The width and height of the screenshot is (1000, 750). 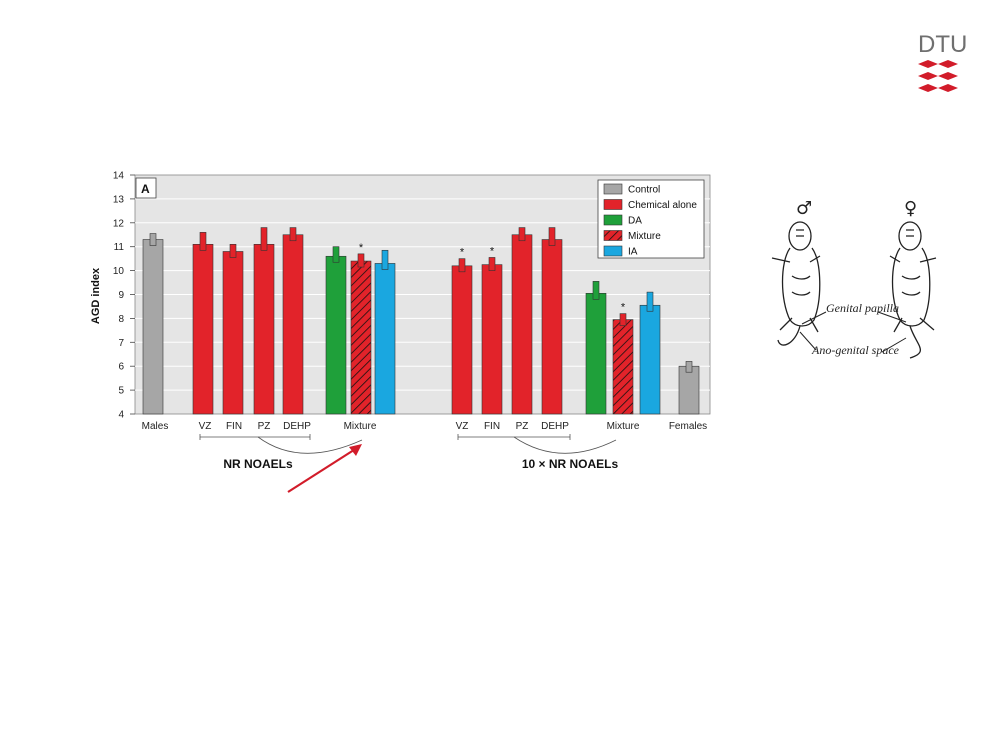 I want to click on error-bar-vz2, so click(x=462, y=265).